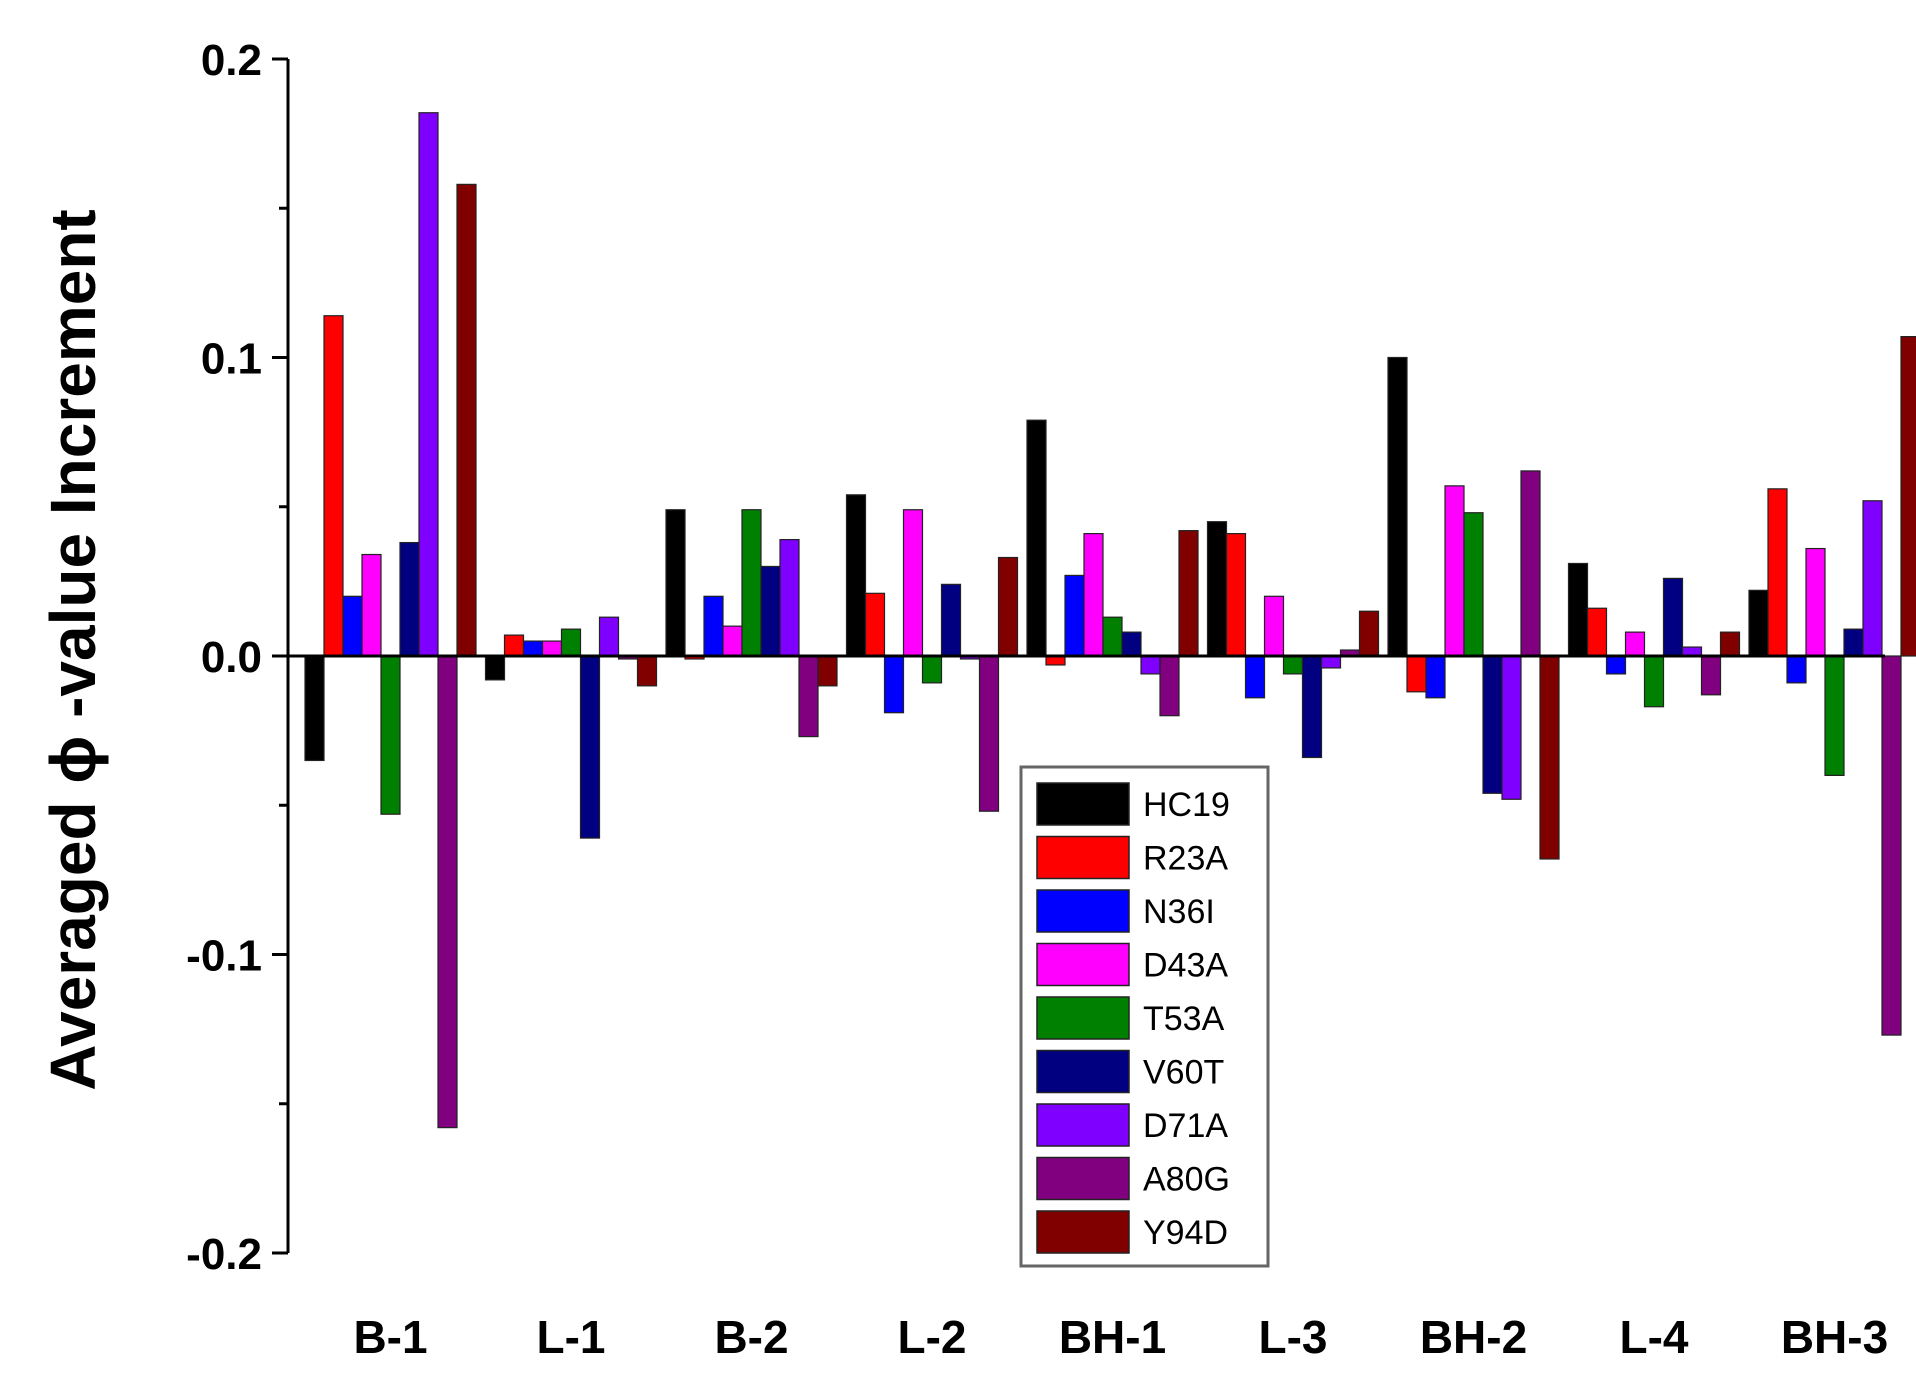 Image resolution: width=1916 pixels, height=1375 pixels. What do you see at coordinates (1179, 912) in the screenshot?
I see `legend-label-n36i: N36I` at bounding box center [1179, 912].